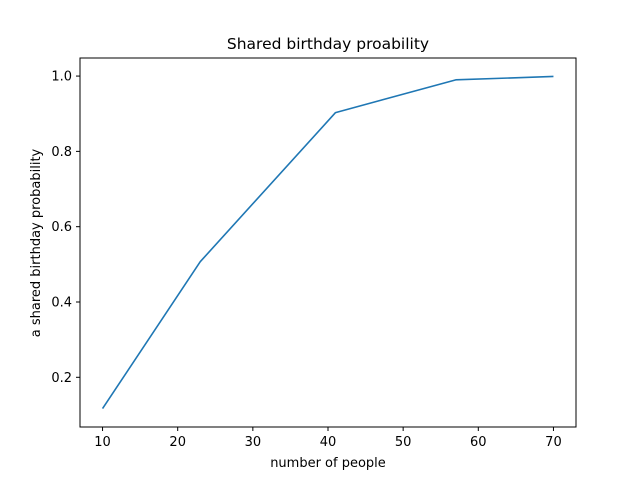 The width and height of the screenshot is (640, 480). What do you see at coordinates (478, 442) in the screenshot?
I see `x-tick-label: 60` at bounding box center [478, 442].